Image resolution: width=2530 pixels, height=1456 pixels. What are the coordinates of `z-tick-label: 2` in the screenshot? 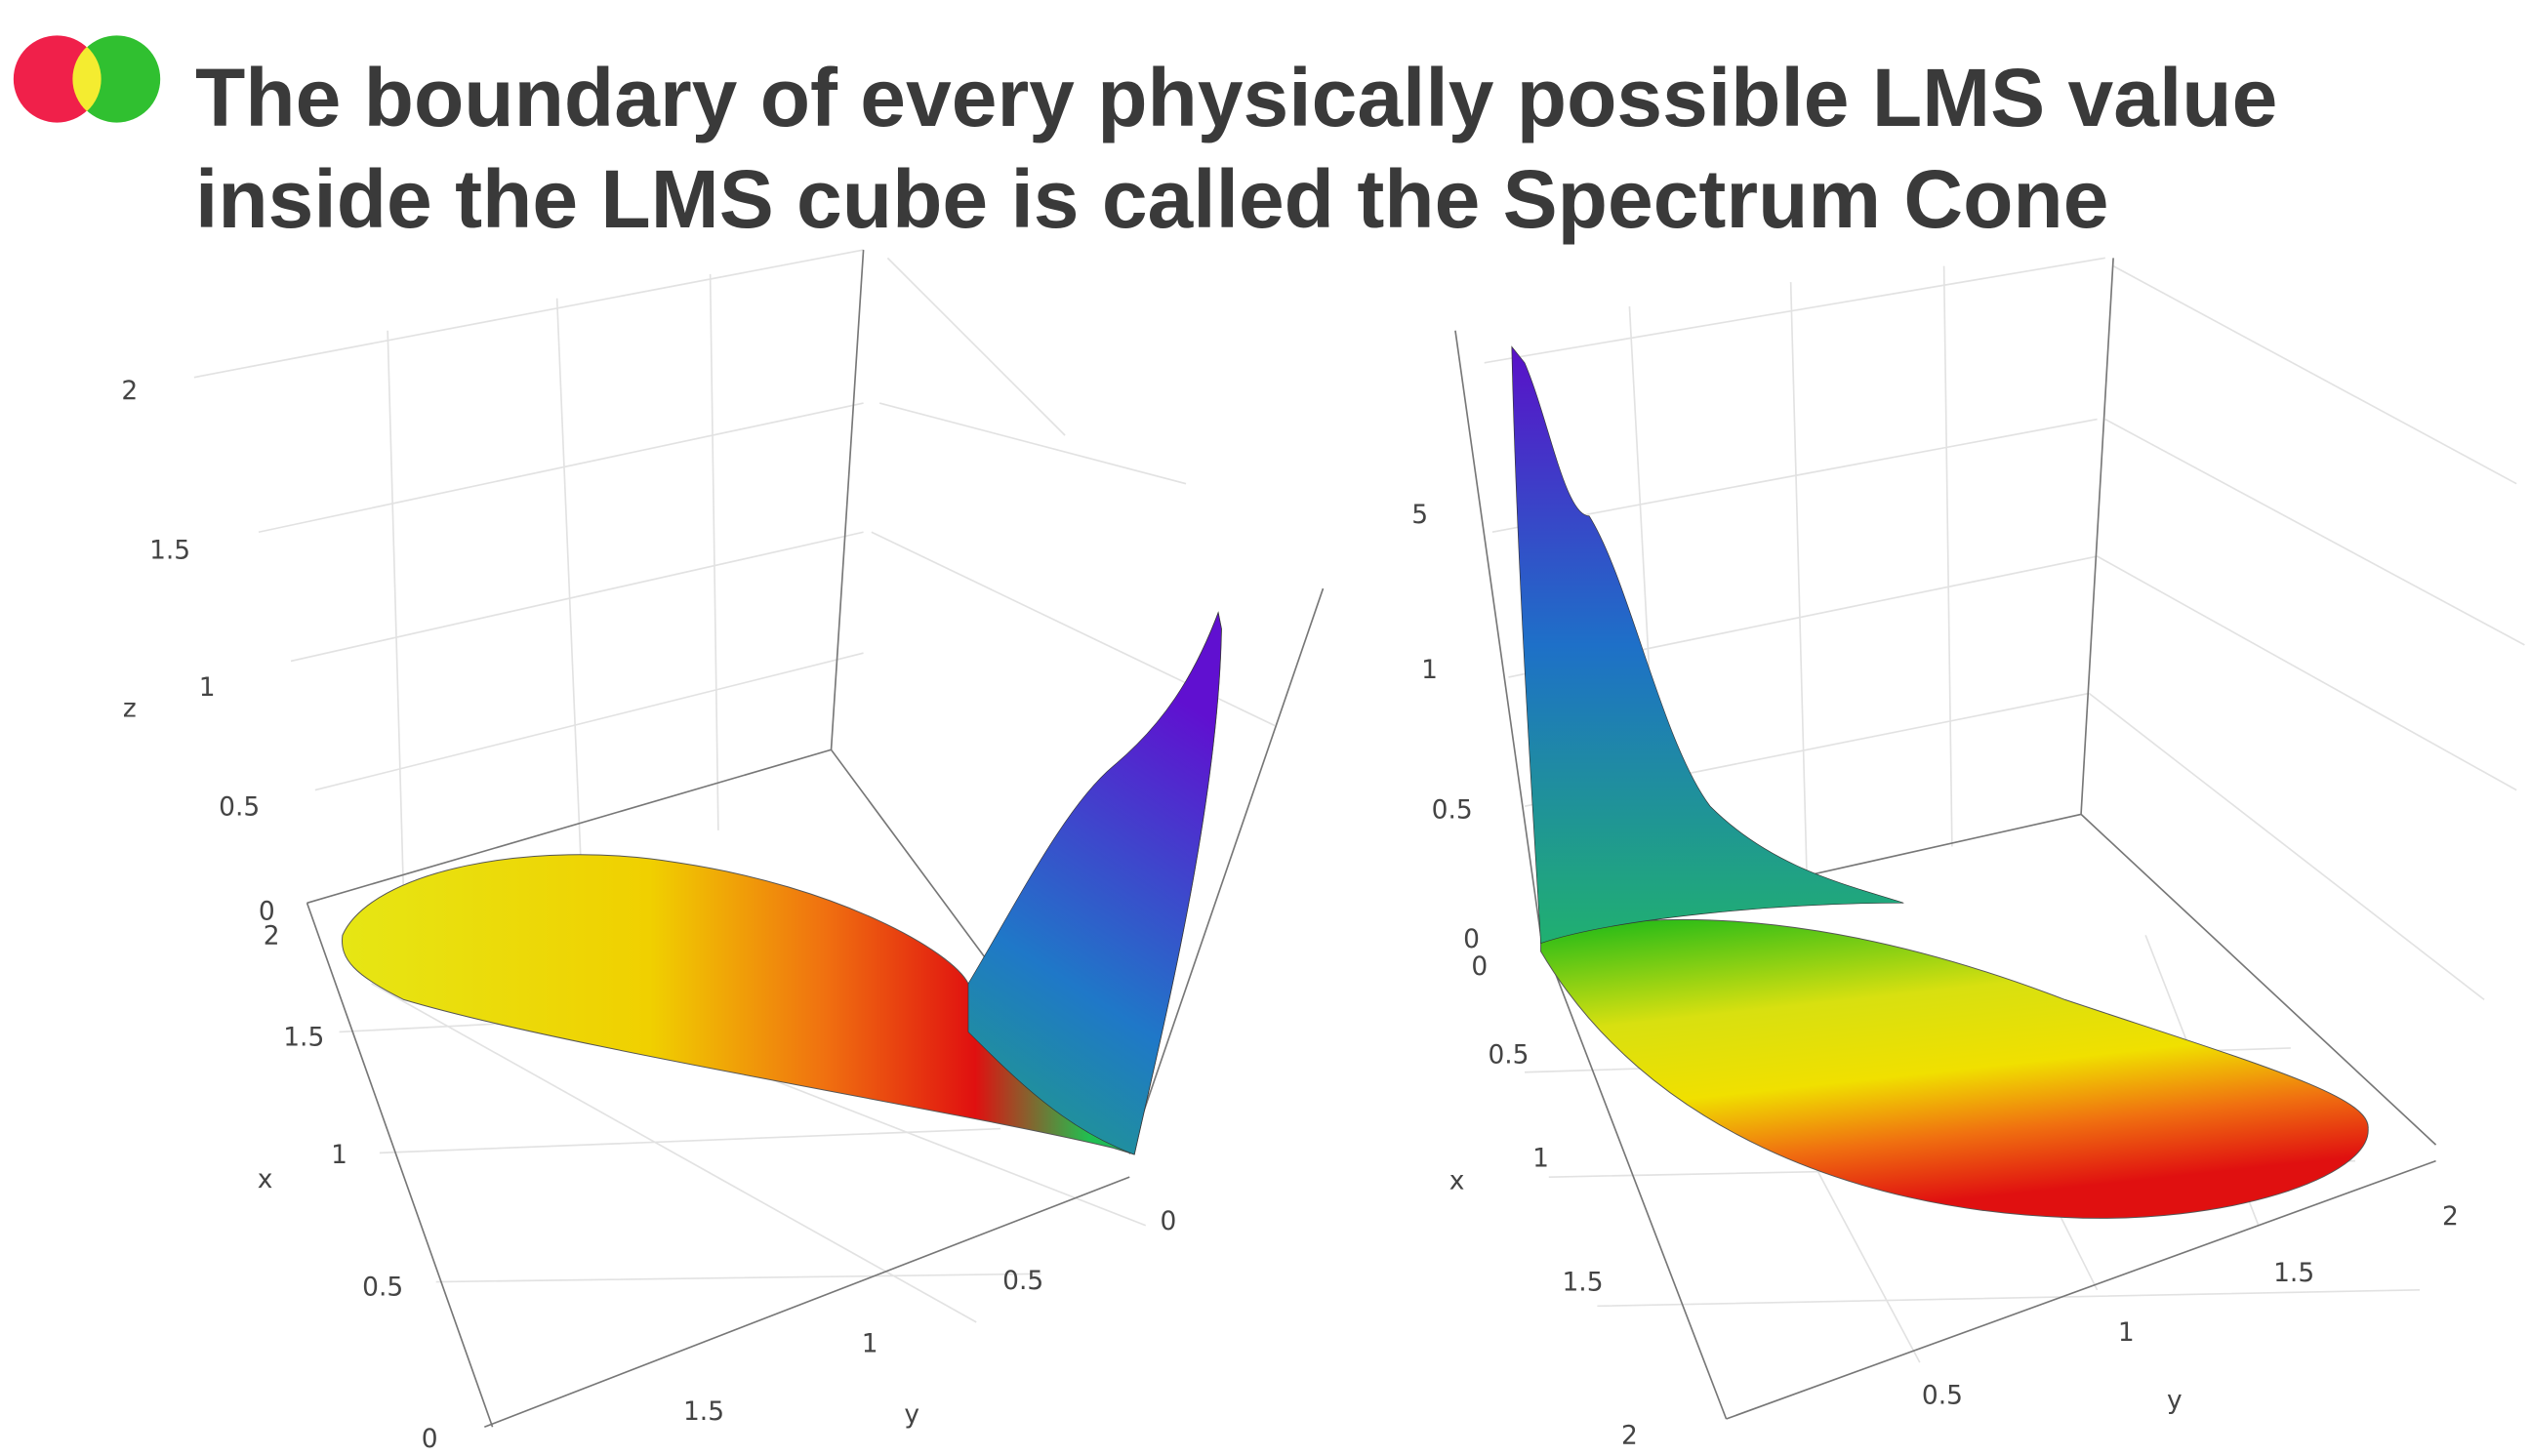 It's located at (129, 391).